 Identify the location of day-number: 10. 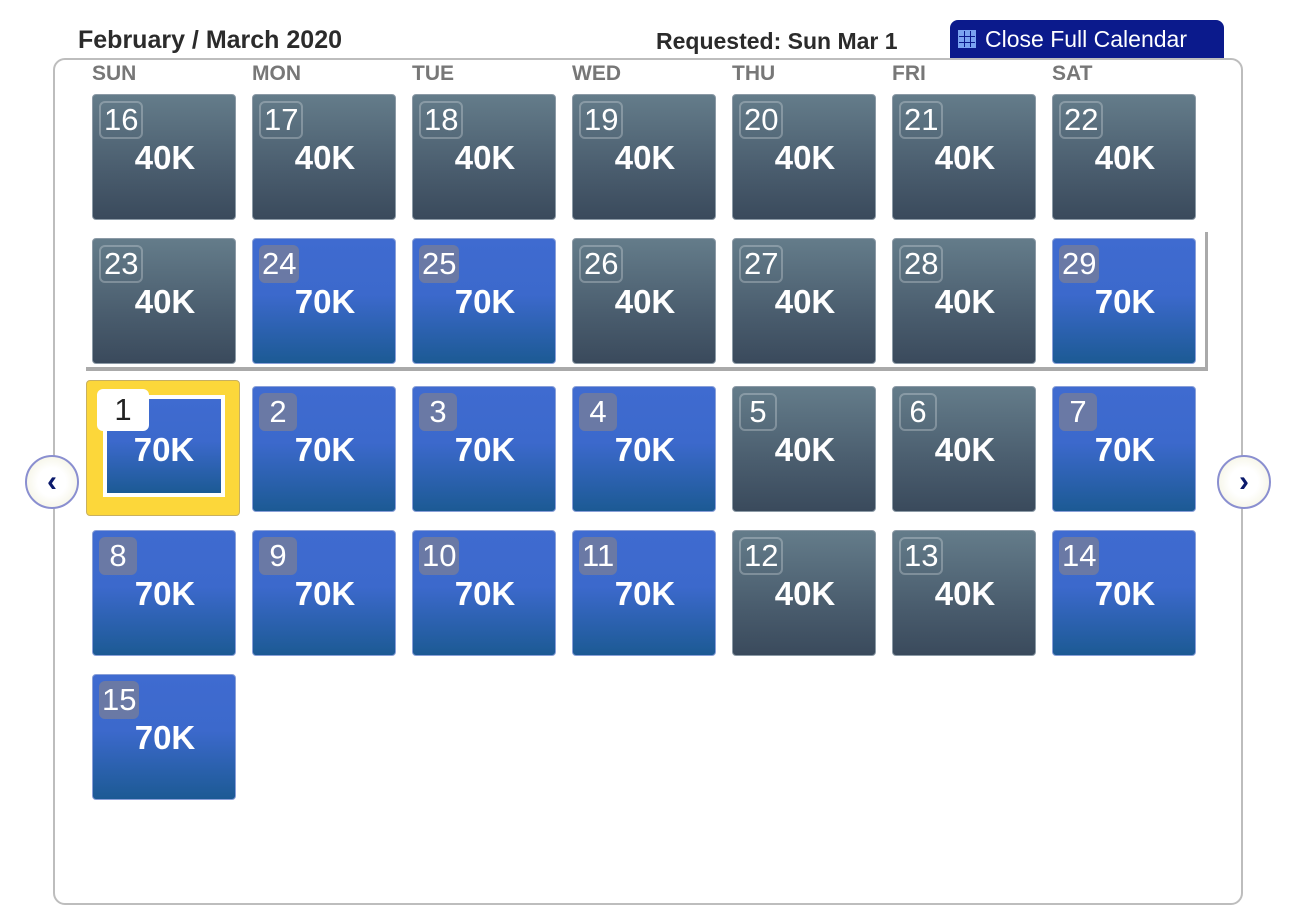
(439, 556).